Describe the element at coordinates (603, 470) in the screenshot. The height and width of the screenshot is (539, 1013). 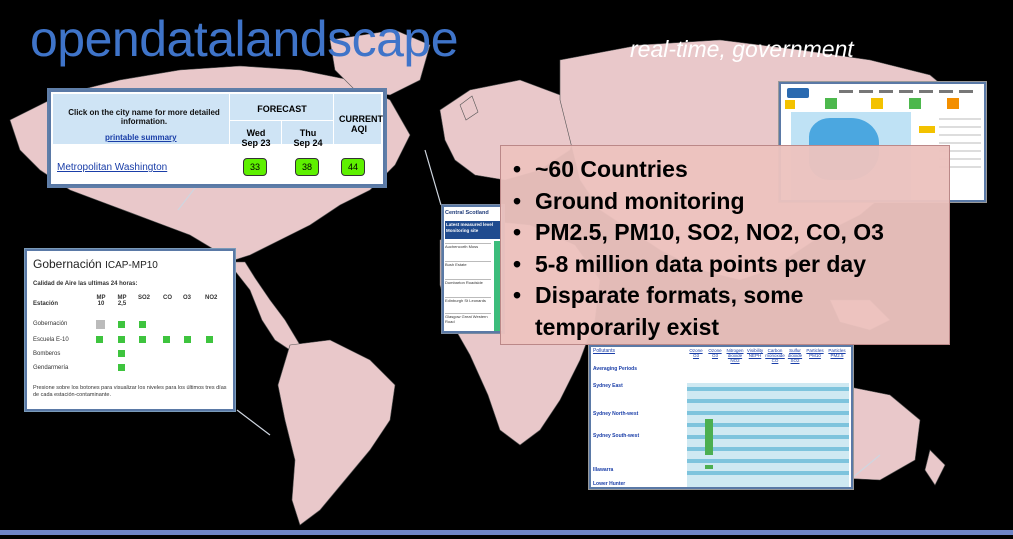
I see `syd-region: Illawarra` at that location.